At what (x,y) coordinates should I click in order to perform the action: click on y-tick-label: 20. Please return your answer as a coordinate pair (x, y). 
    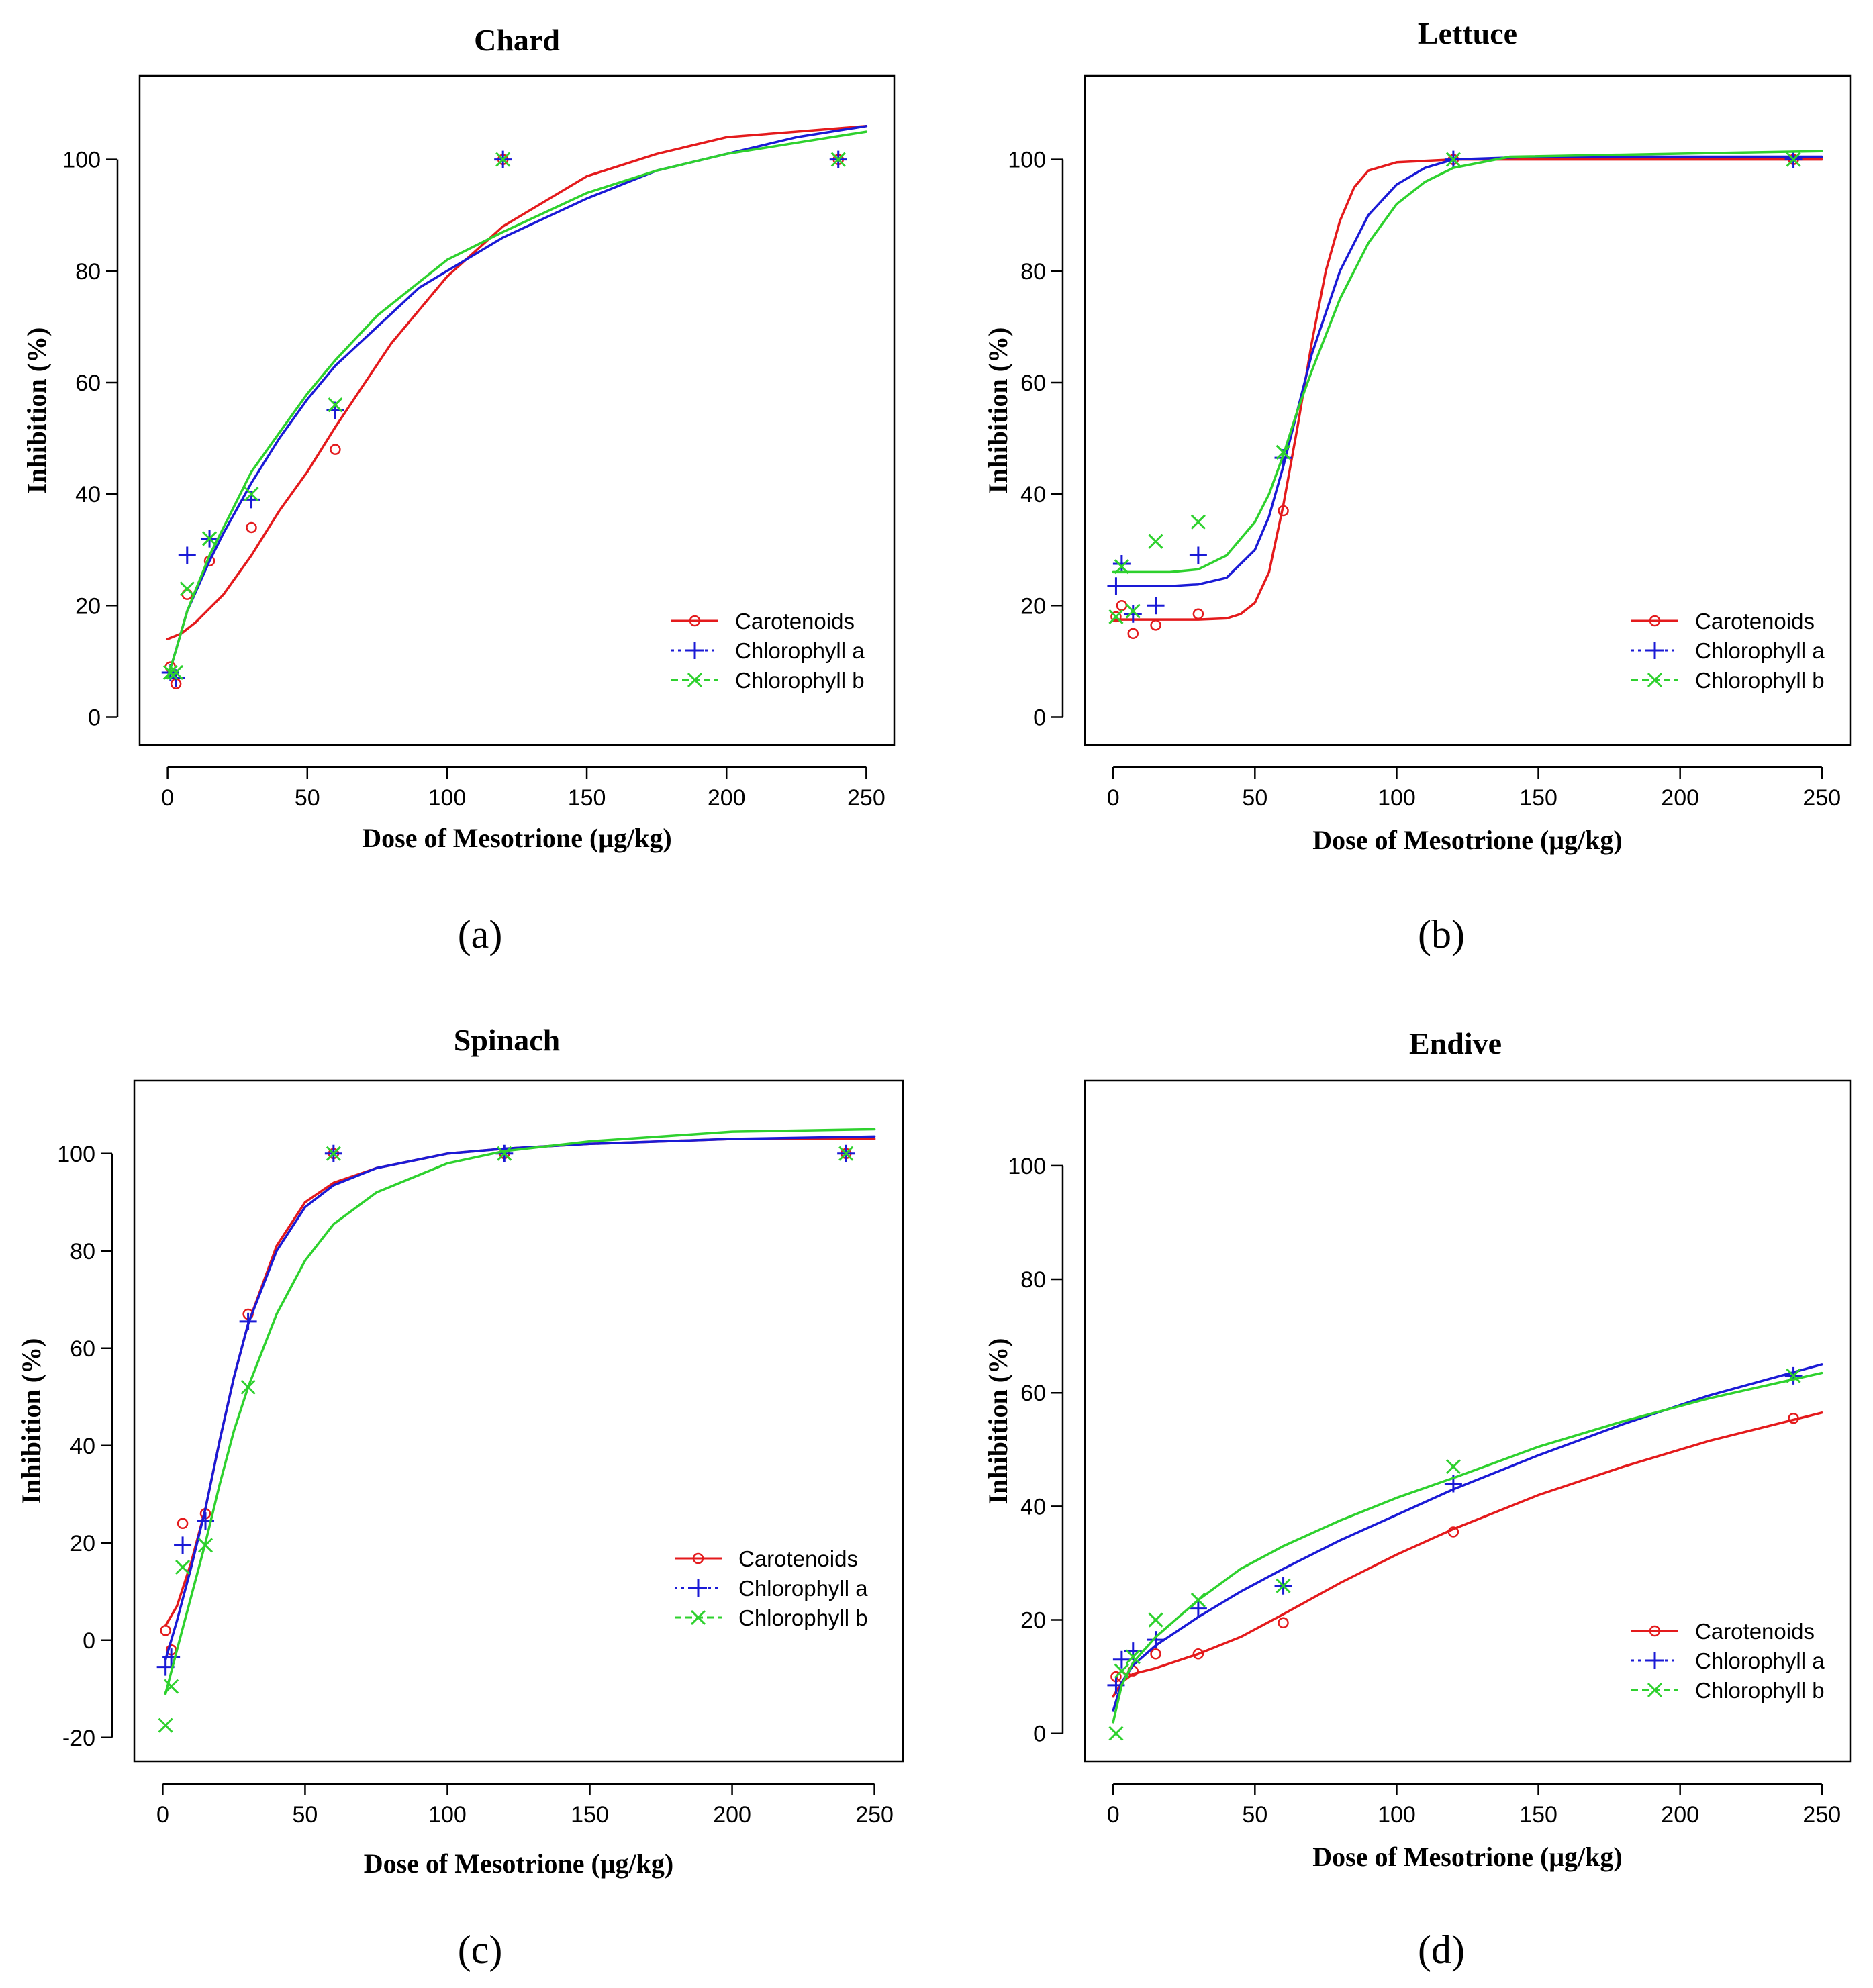
    Looking at the image, I should click on (88, 606).